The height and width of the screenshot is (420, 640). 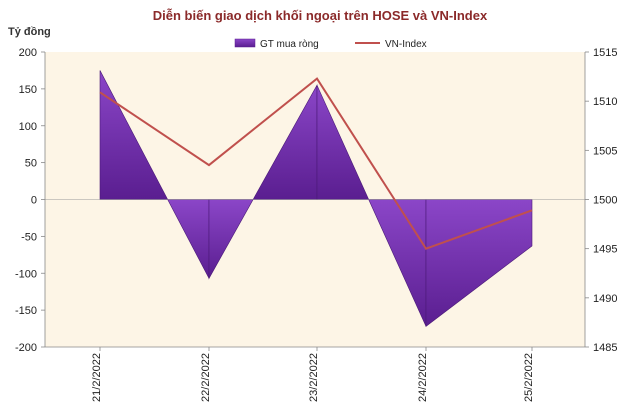 What do you see at coordinates (29, 32) in the screenshot?
I see `y-axis-label: Tỷ đồng` at bounding box center [29, 32].